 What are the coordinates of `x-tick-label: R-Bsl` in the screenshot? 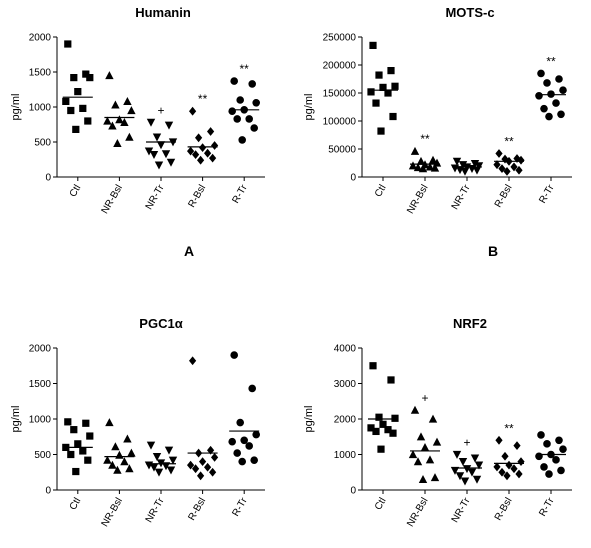 It's located at (197, 196).